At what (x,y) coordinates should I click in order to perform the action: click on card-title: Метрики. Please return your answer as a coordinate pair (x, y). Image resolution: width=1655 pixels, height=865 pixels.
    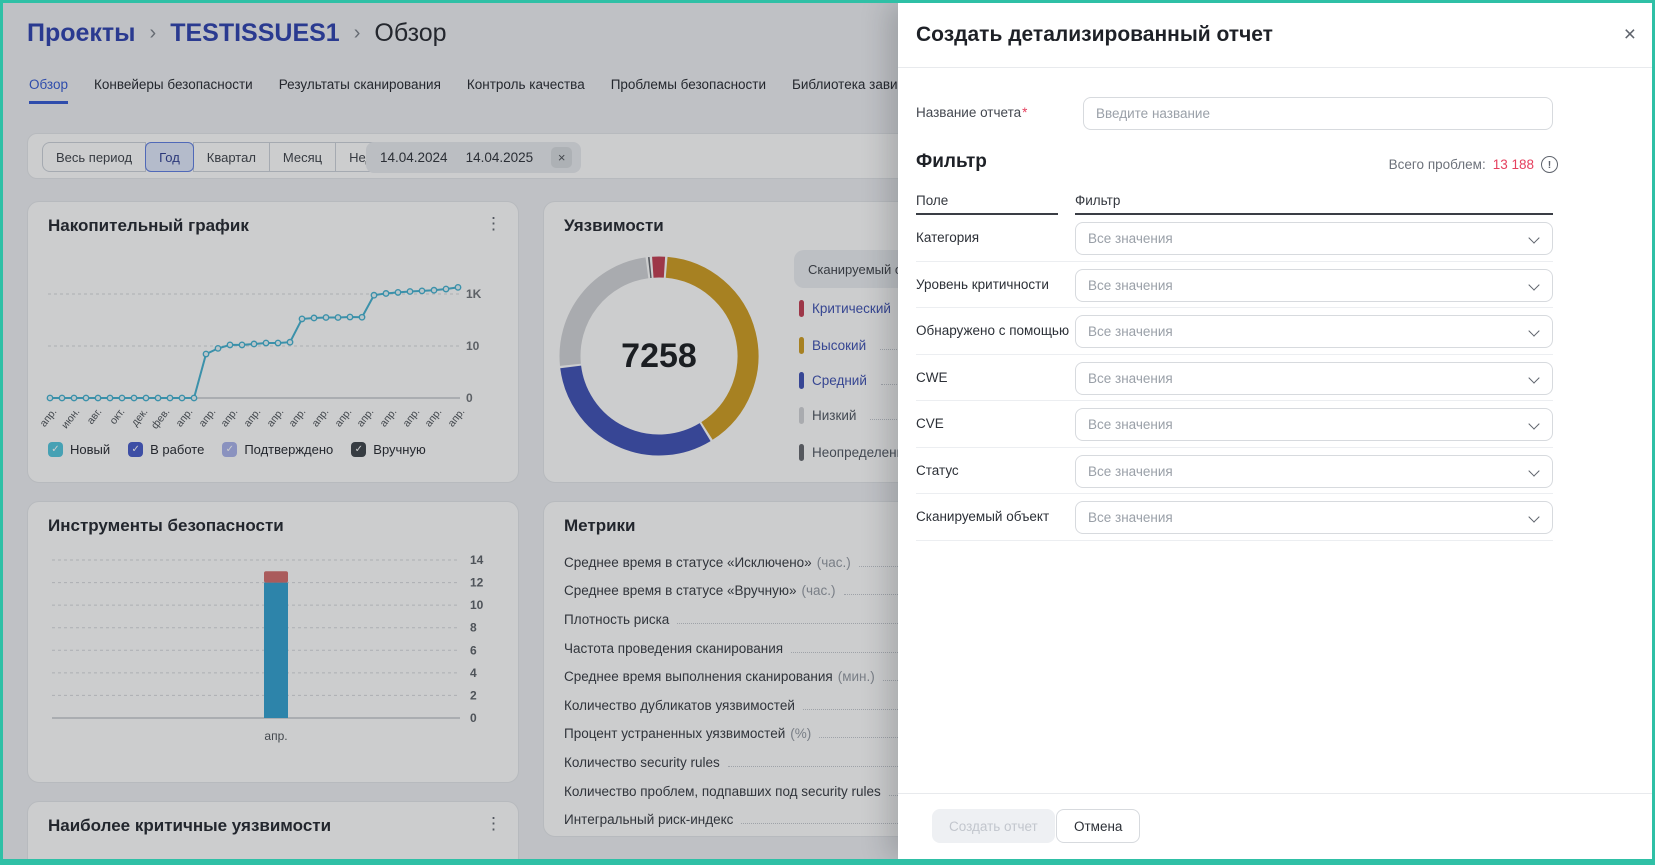
    Looking at the image, I should click on (600, 525).